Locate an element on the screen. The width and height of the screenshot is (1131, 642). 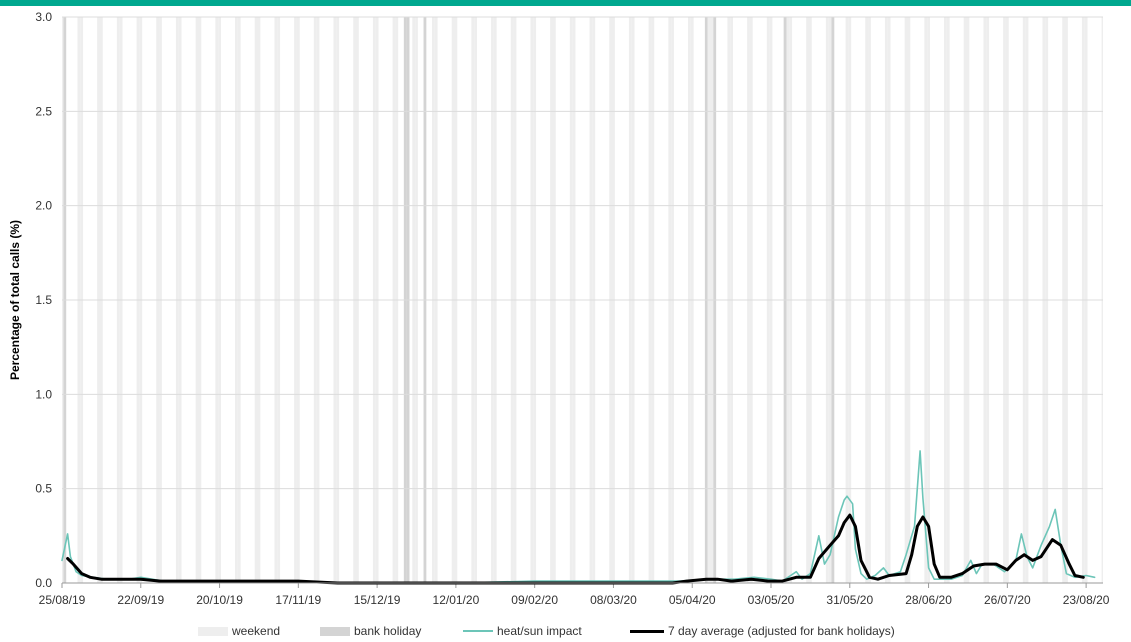
series-line-avg is located at coordinates (575, 549).